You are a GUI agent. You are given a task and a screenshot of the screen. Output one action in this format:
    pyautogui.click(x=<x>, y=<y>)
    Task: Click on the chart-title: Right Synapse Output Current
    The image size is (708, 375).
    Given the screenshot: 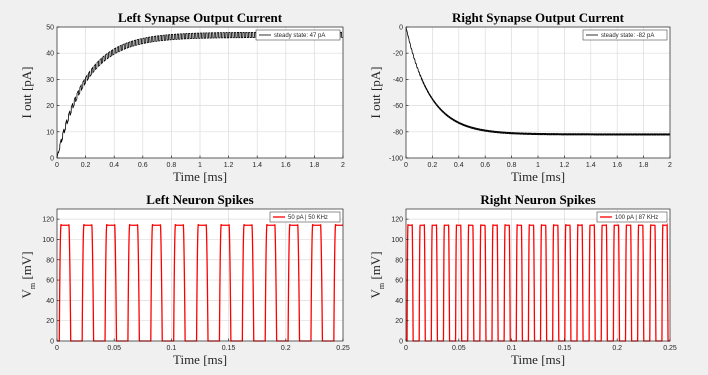 What is the action you would take?
    pyautogui.click(x=538, y=17)
    